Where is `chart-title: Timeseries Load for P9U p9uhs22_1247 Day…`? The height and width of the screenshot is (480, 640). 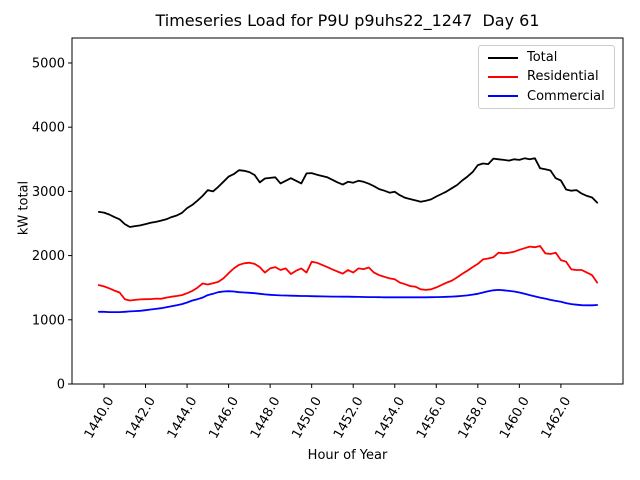
chart-title: Timeseries Load for P9U p9uhs22_1247 Day… is located at coordinates (347, 20).